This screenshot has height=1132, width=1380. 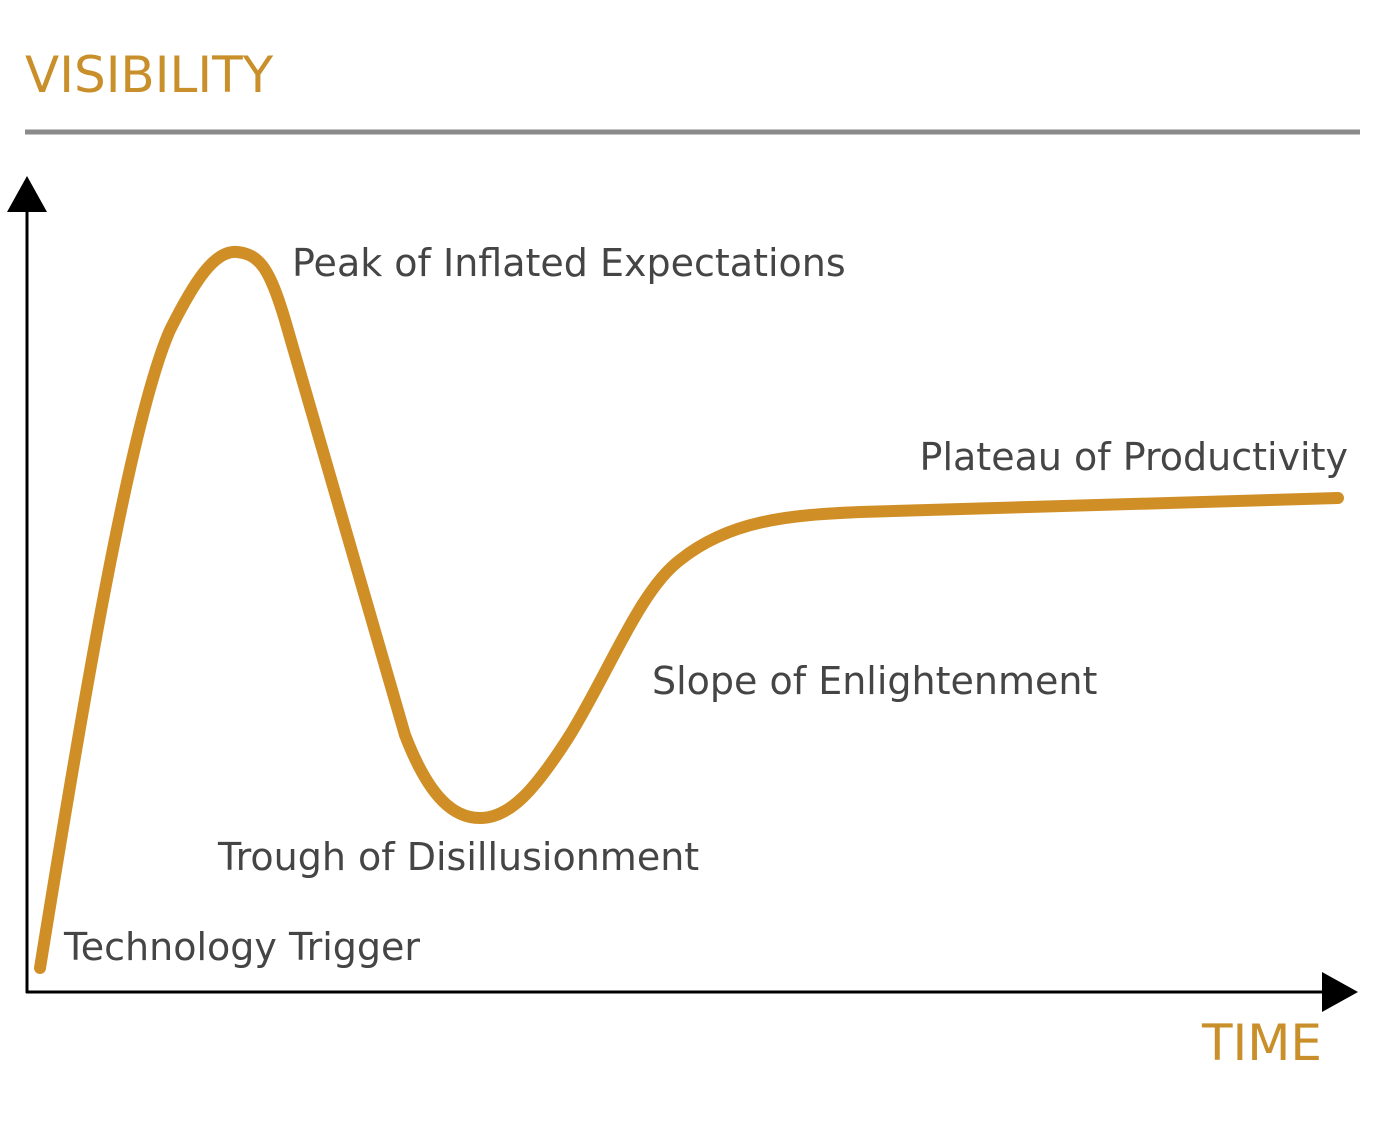 What do you see at coordinates (27, 194) in the screenshot?
I see `y-axis-arrow` at bounding box center [27, 194].